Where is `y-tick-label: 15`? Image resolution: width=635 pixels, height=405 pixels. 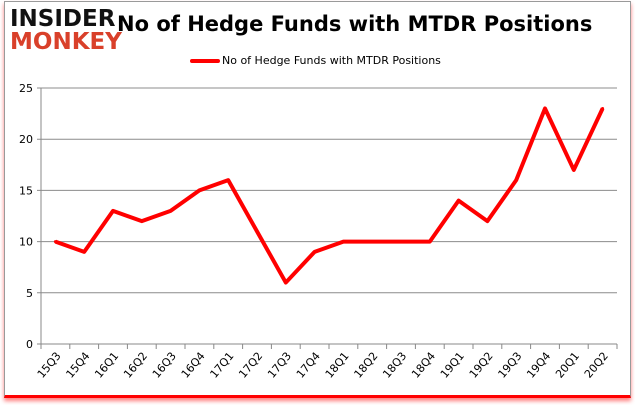 y-tick-label: 15 is located at coordinates (26, 190).